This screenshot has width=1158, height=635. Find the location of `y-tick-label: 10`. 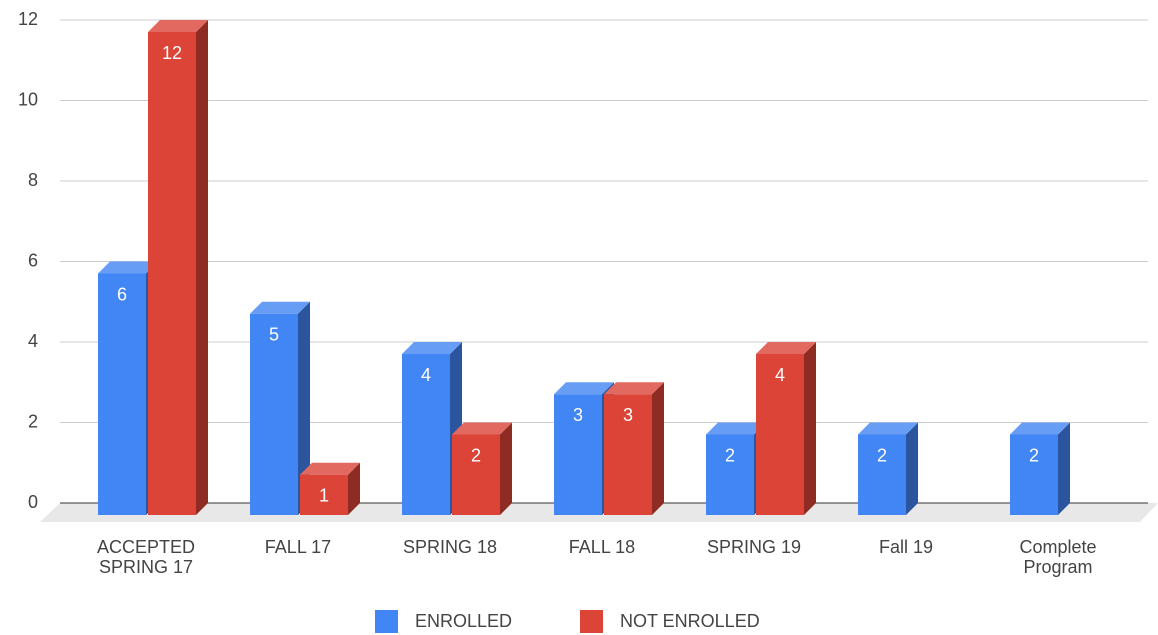

y-tick-label: 10 is located at coordinates (28, 99).